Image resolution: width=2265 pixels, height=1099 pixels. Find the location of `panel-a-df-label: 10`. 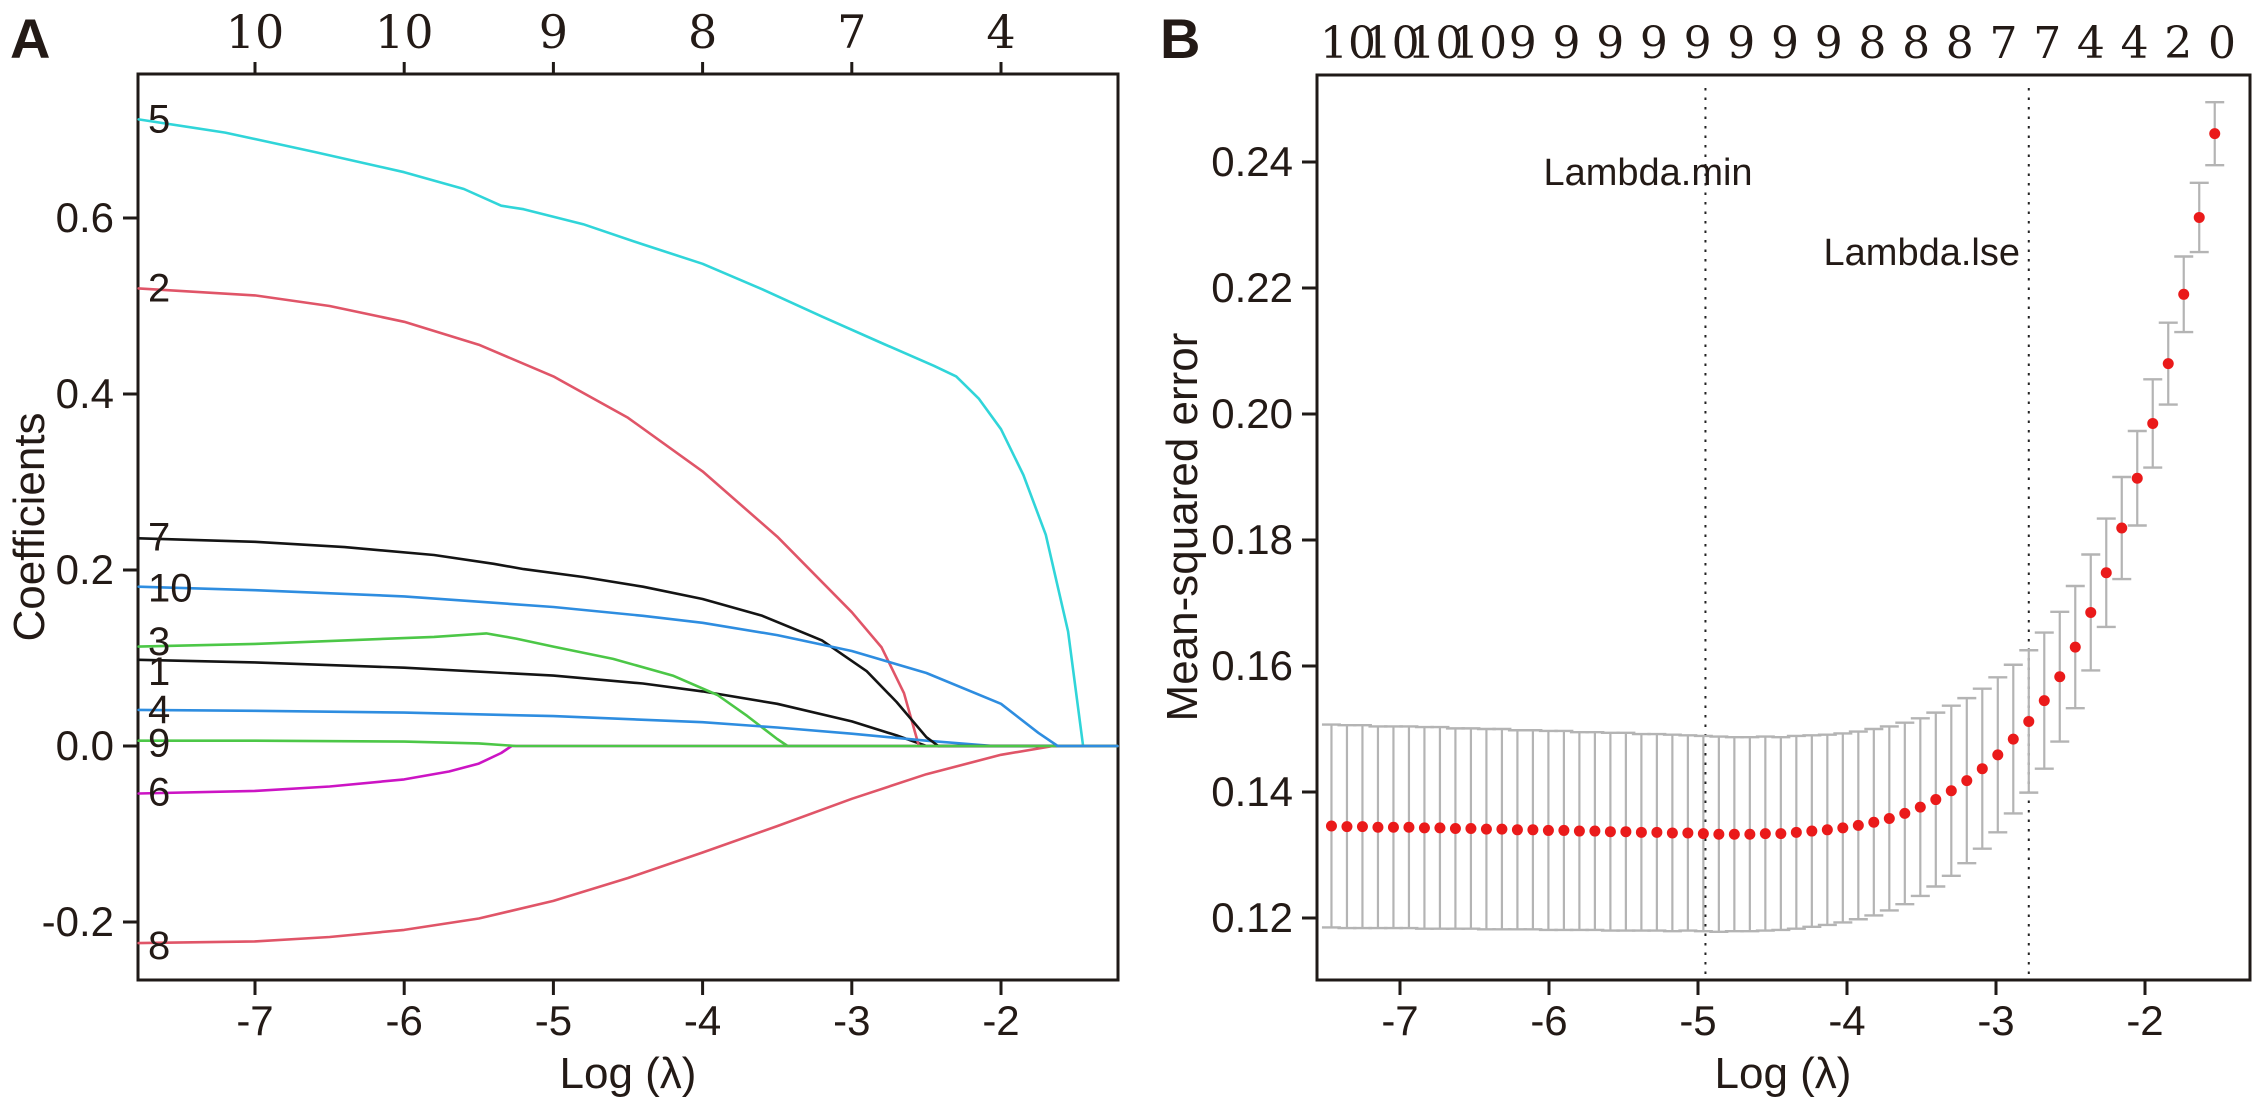

panel-a-df-label: 10 is located at coordinates (404, 32).